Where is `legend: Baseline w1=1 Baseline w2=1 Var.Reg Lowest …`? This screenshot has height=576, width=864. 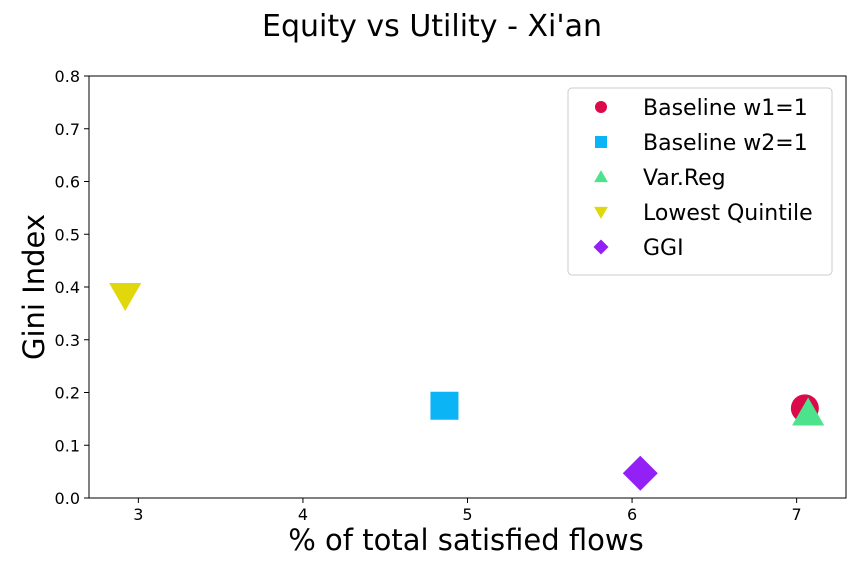
legend: Baseline w1=1 Baseline w2=1 Var.Reg Lowest … is located at coordinates (700, 181).